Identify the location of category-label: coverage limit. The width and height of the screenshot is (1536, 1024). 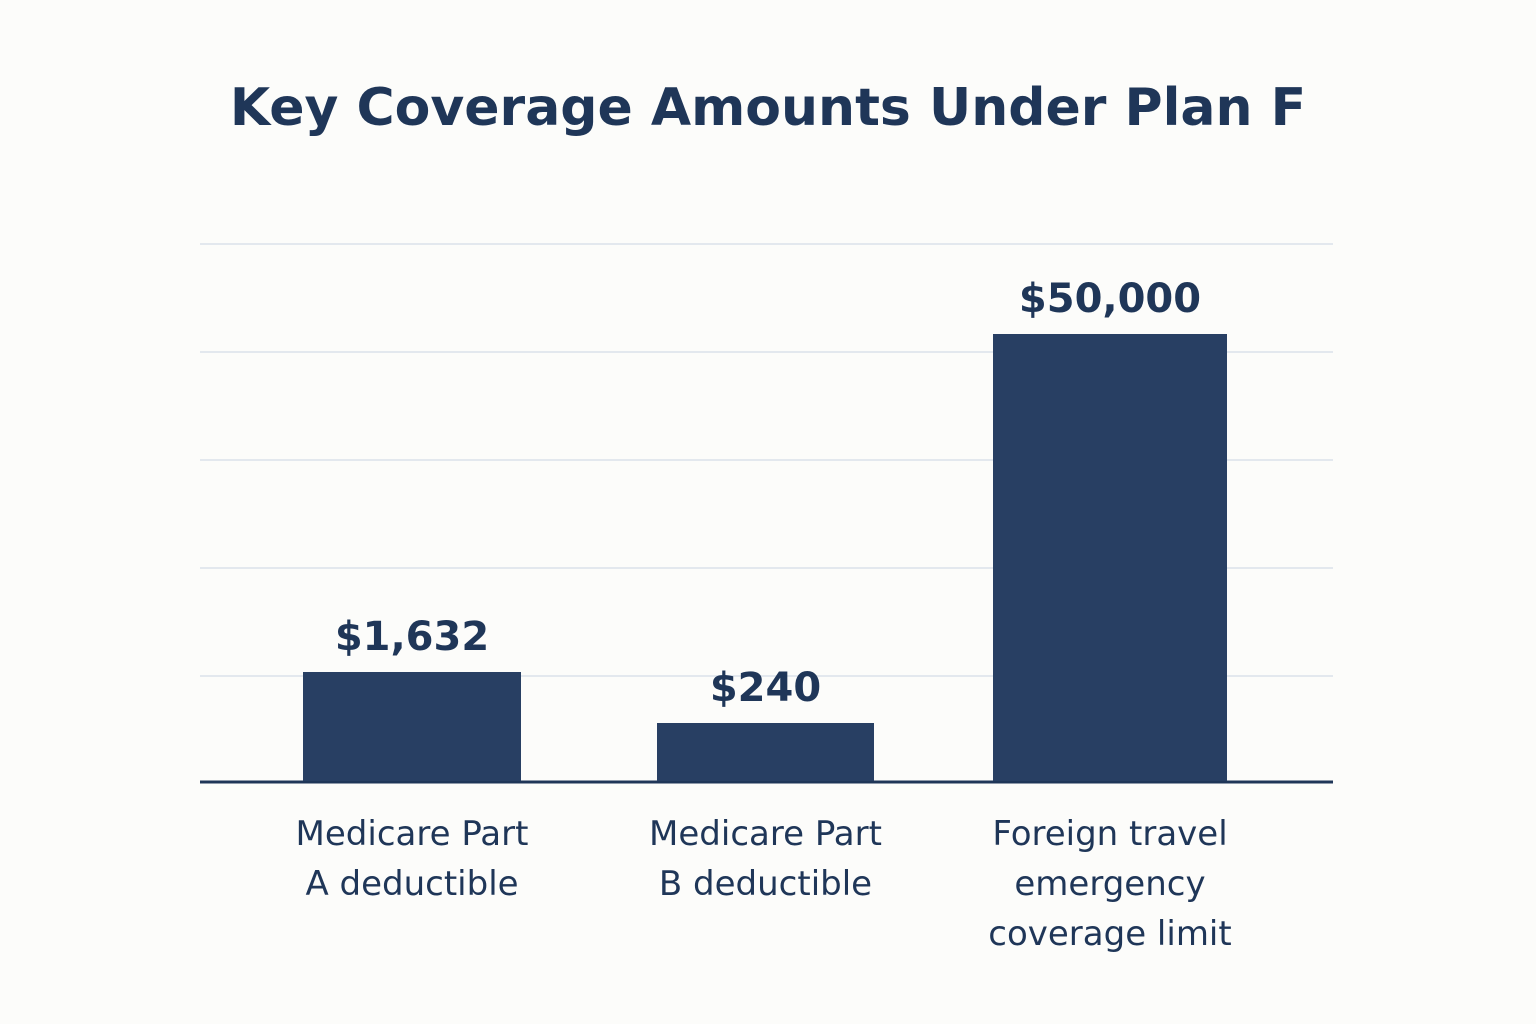
(1109, 934).